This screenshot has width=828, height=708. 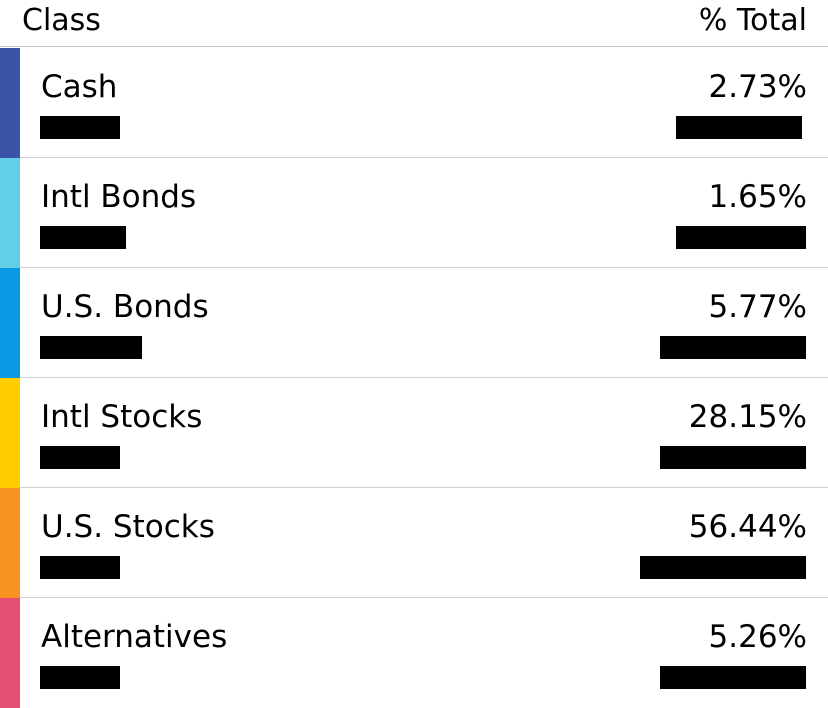 What do you see at coordinates (122, 417) in the screenshot?
I see `class-name: Intl Stocks` at bounding box center [122, 417].